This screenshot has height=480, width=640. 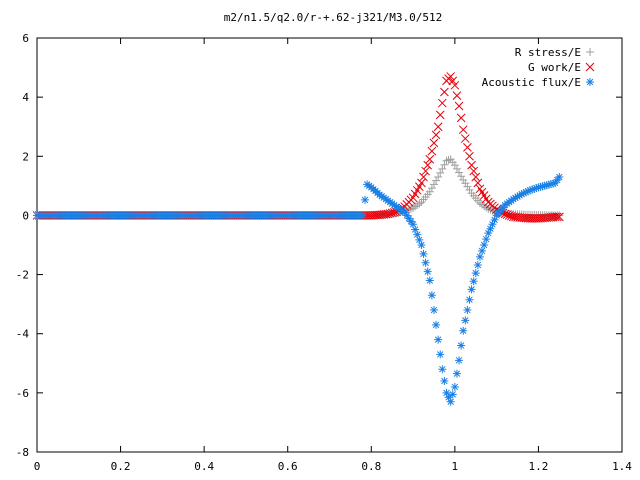 I want to click on chart-title: m2/n1.5/q2.0/r-+.62-j321/M3.0/512, so click(x=333, y=17).